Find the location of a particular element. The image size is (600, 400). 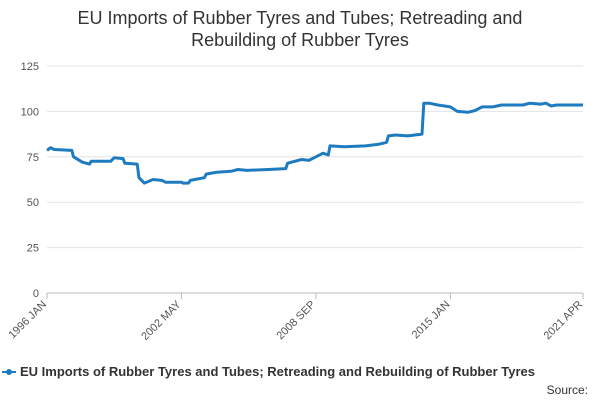

y-tick-label: 125 is located at coordinates (30, 67).